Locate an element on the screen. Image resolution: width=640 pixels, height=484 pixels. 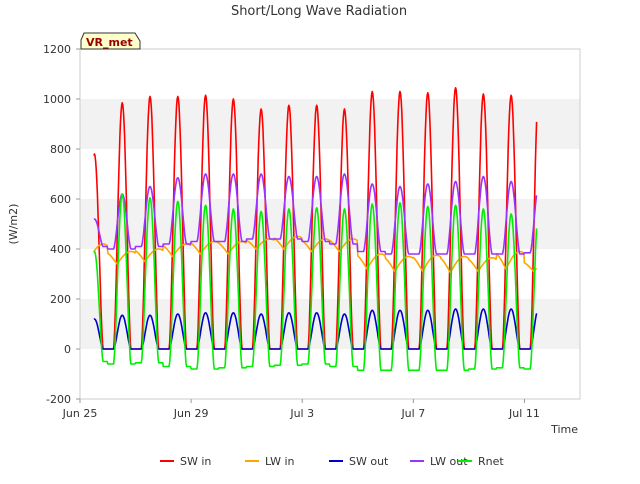
y-tick-label: 1200 is located at coordinates (57, 49).